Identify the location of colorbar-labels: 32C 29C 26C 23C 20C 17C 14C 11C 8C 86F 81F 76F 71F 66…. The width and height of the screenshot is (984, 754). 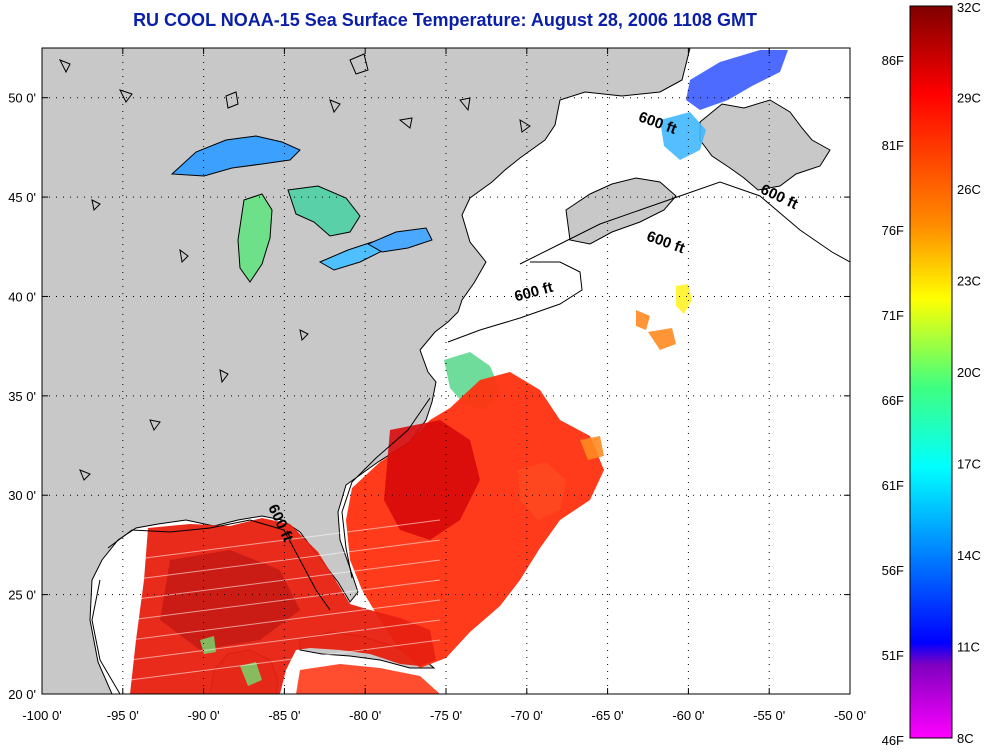
(931, 374).